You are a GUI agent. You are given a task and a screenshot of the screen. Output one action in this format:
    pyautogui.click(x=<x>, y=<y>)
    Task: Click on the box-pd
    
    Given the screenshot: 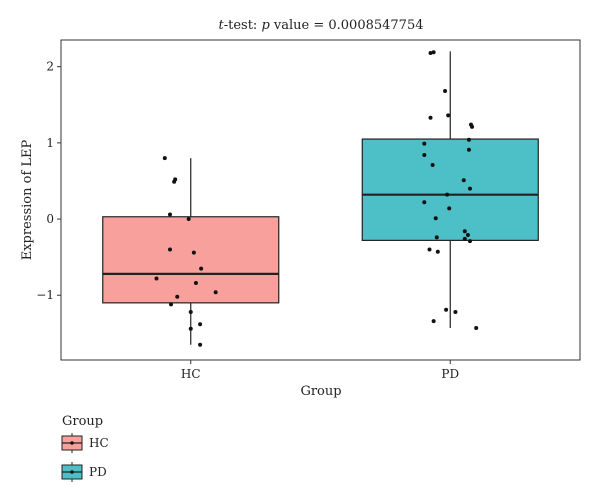 What is the action you would take?
    pyautogui.click(x=450, y=189)
    